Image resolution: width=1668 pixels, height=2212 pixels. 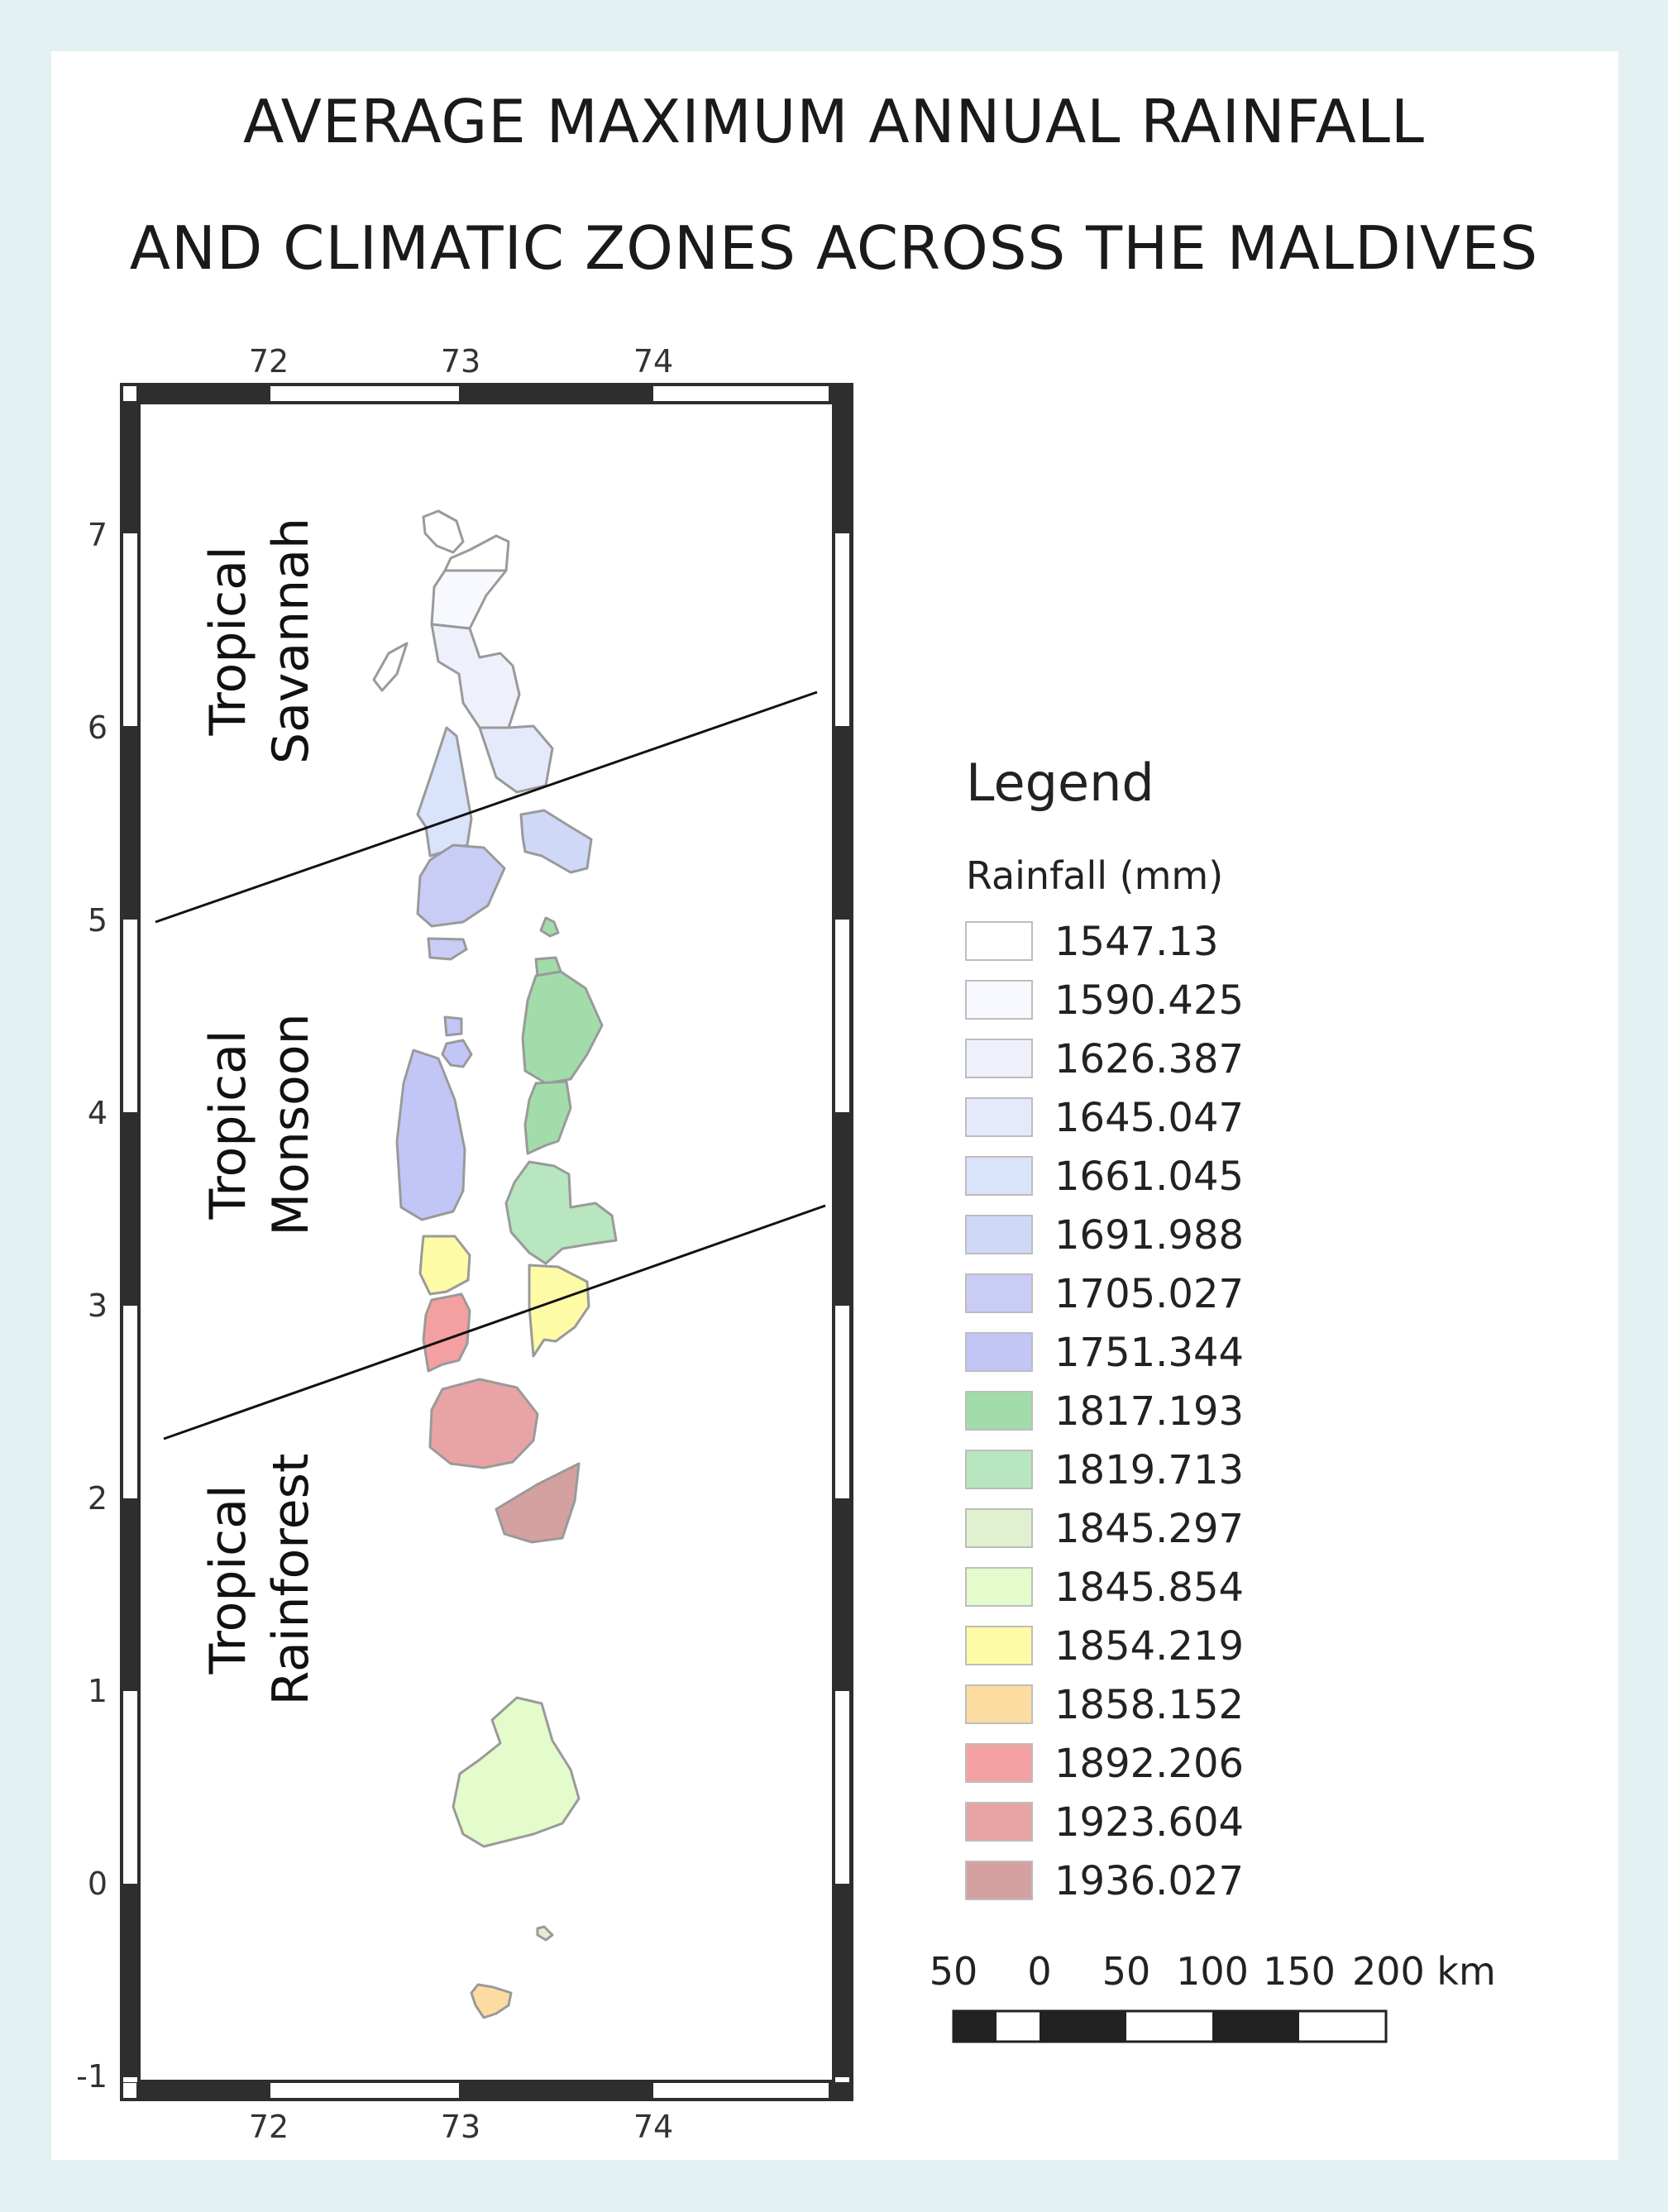 I want to click on scale-bar-label: 50, so click(x=1127, y=1971).